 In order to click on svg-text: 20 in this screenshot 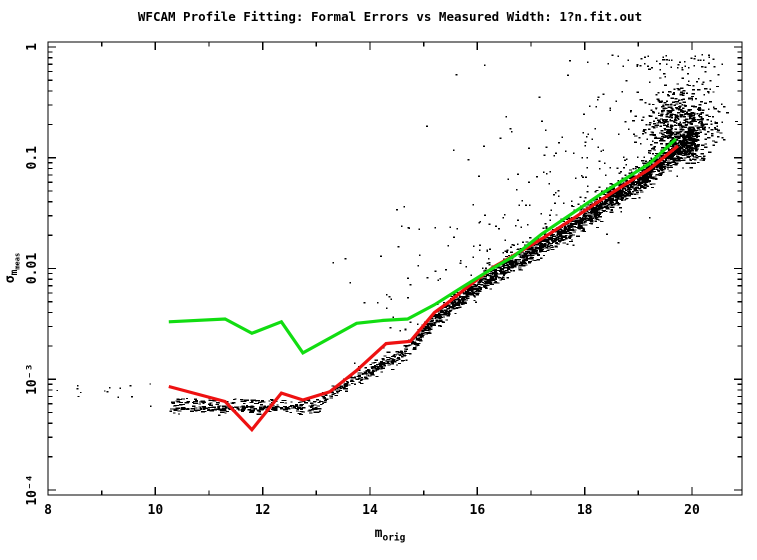, I will do `click(692, 510)`.